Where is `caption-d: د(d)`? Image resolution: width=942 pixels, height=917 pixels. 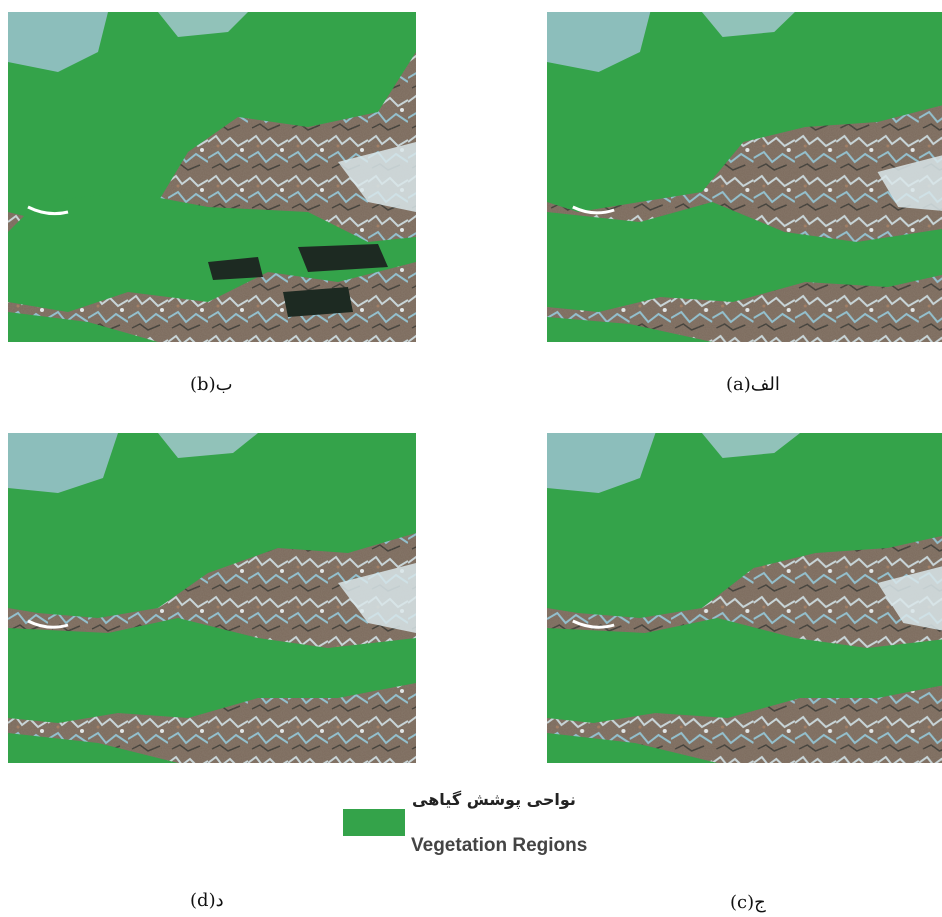
caption-d: د(d) is located at coordinates (207, 900).